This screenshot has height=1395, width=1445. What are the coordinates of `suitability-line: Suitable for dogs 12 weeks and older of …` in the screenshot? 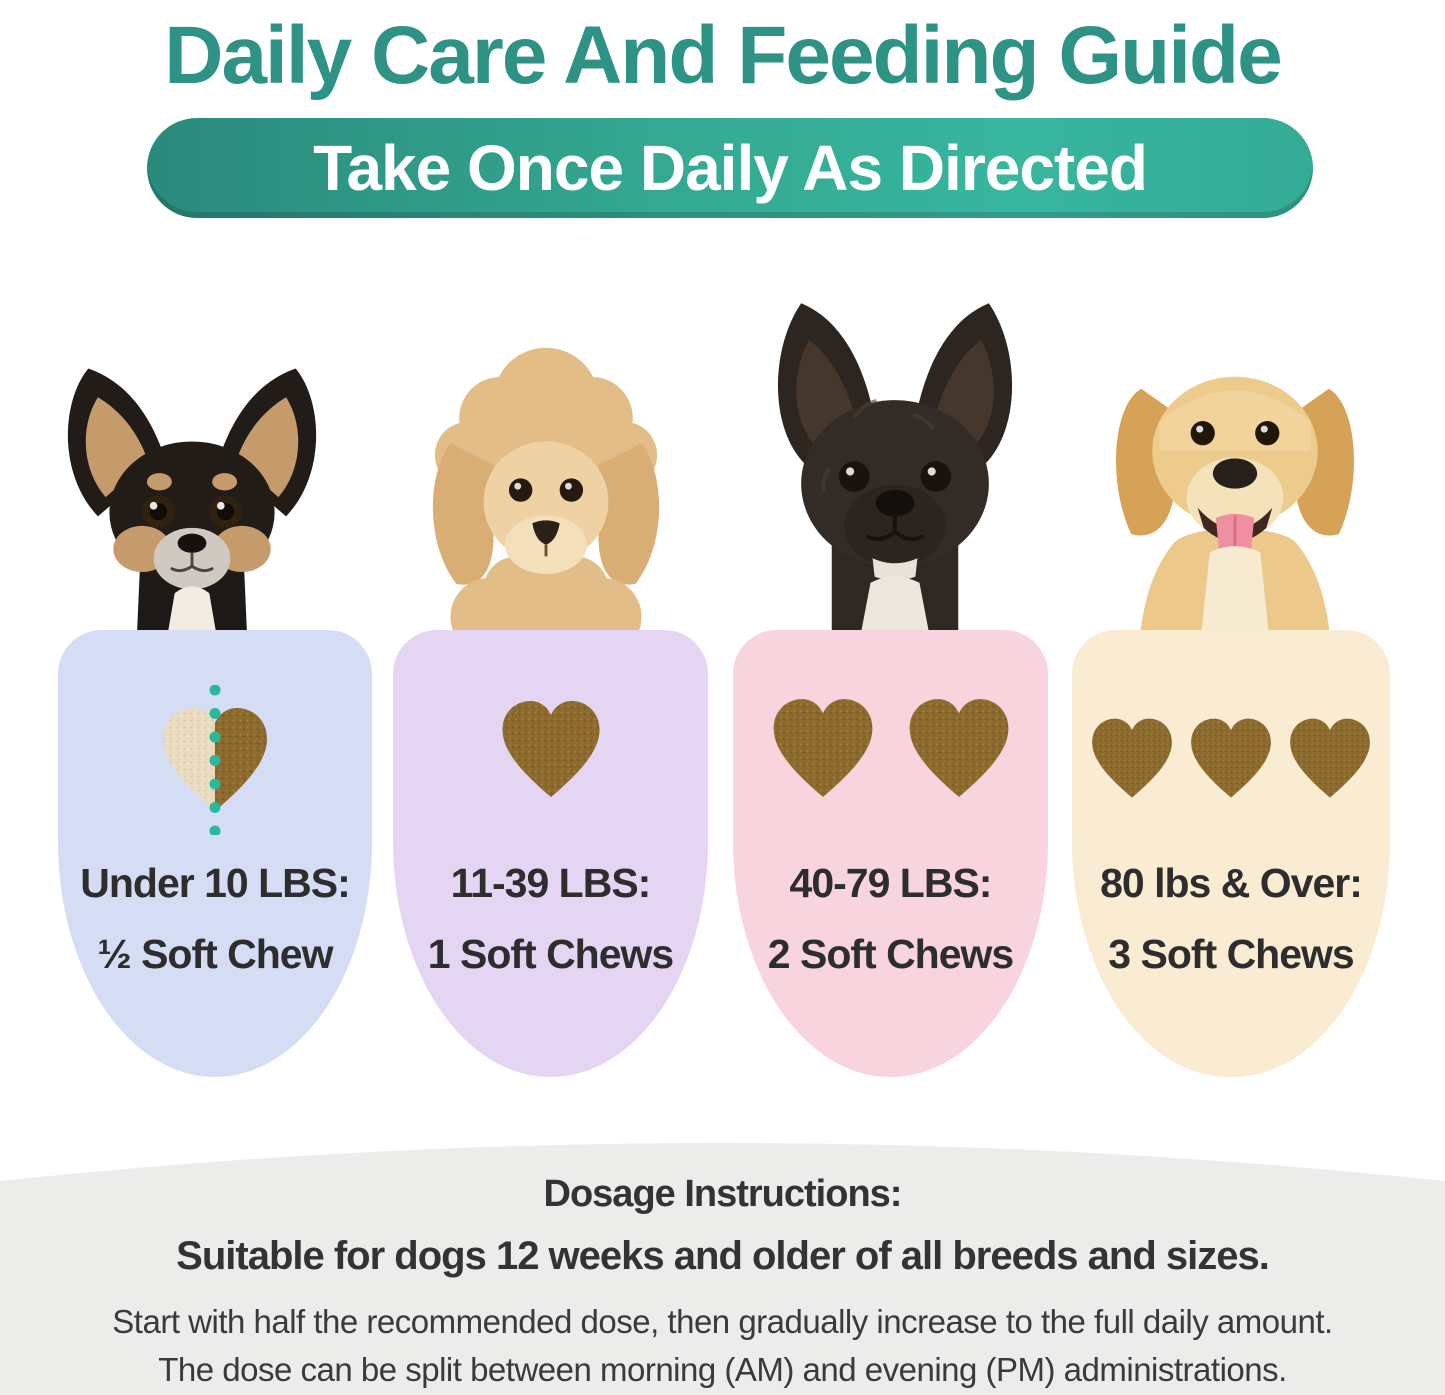 It's located at (723, 1256).